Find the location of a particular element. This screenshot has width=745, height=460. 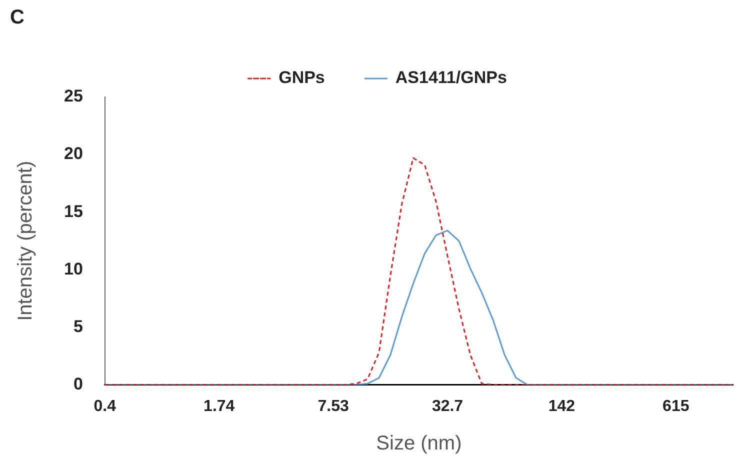

legend-label: GNPs is located at coordinates (301, 78).